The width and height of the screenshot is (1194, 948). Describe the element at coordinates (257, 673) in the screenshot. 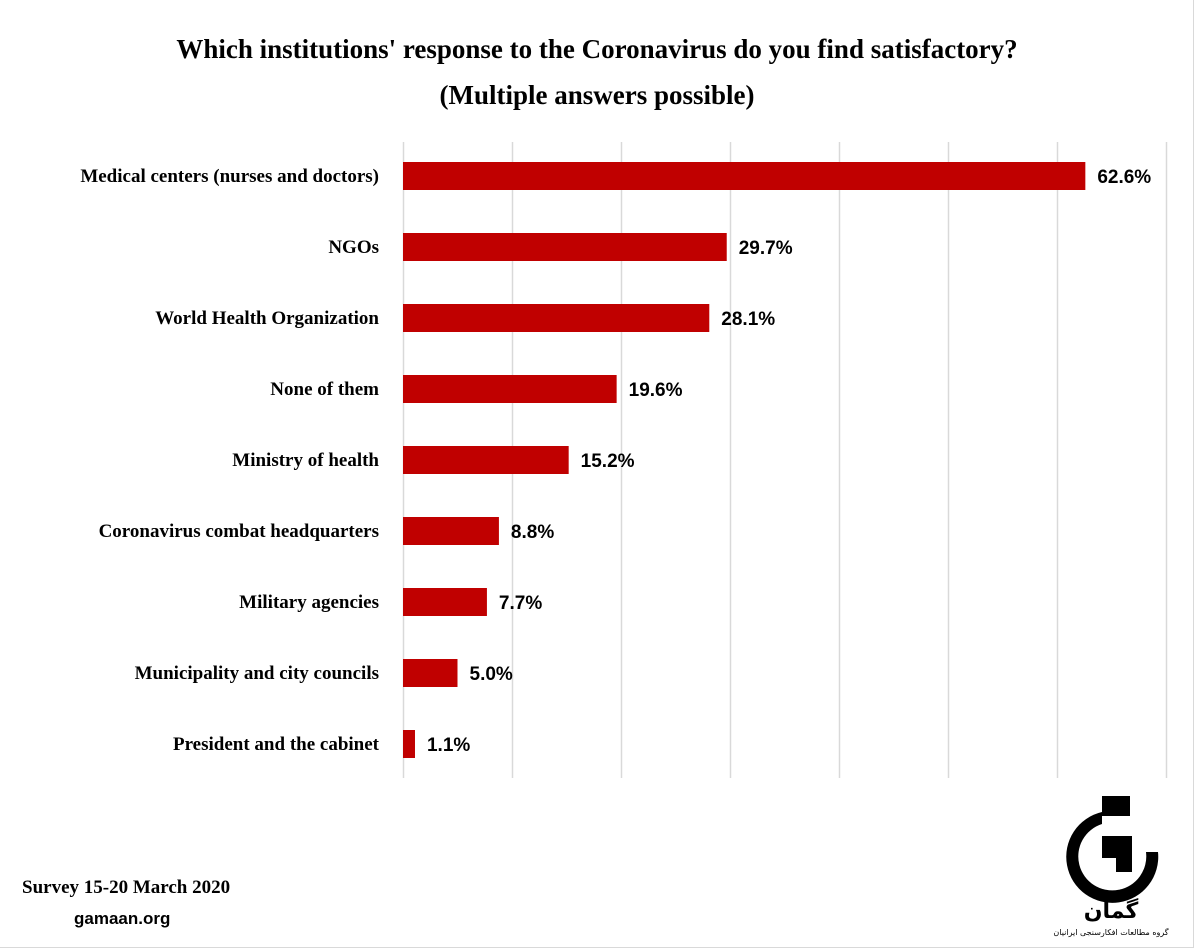

I see `category-label: Municipality and city councils` at that location.